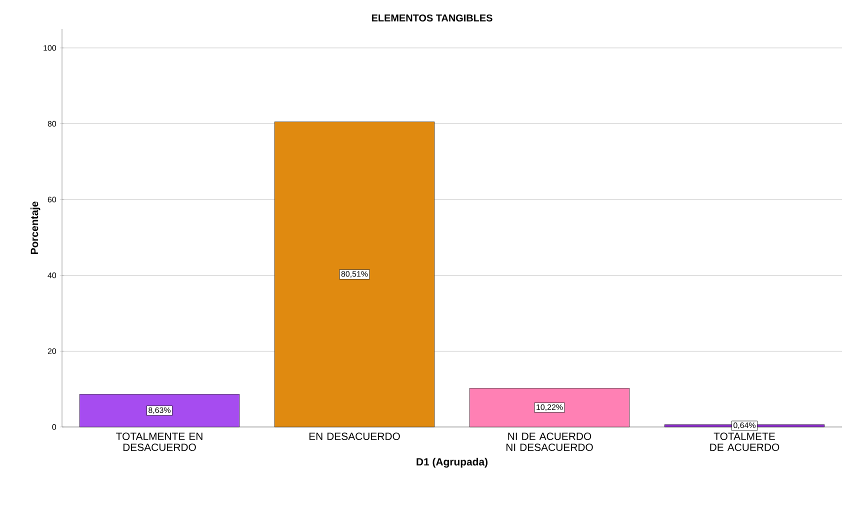 The width and height of the screenshot is (864, 506). What do you see at coordinates (549, 442) in the screenshot?
I see `x-tick-label: NI DE ACUERDO NI DESACUERDO` at bounding box center [549, 442].